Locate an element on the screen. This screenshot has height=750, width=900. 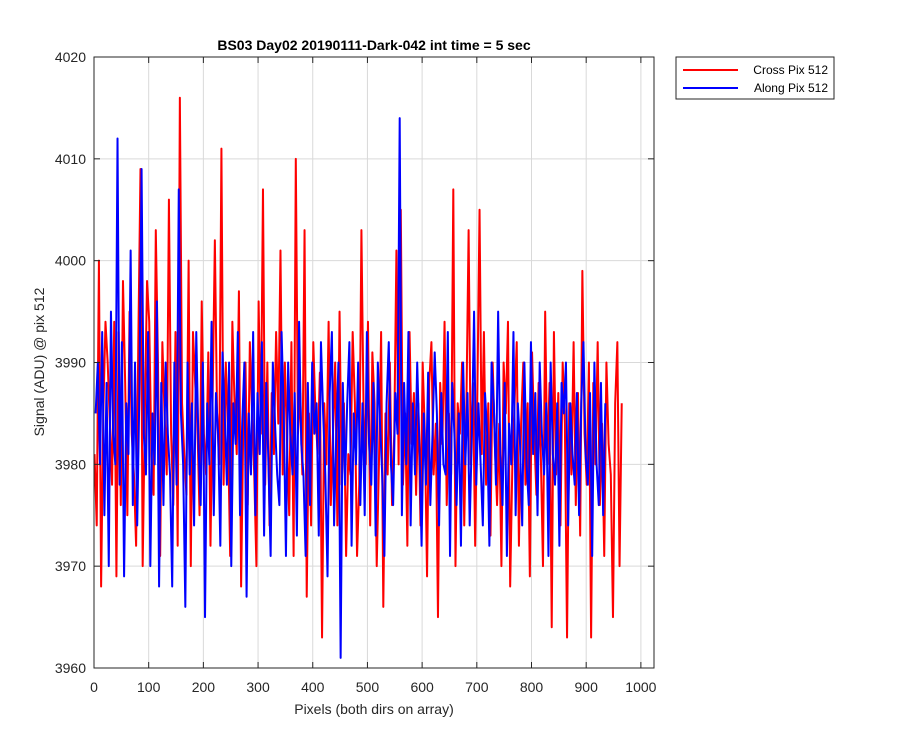
legend-label-along-pix-512: Along Pix 512 is located at coordinates (791, 88).